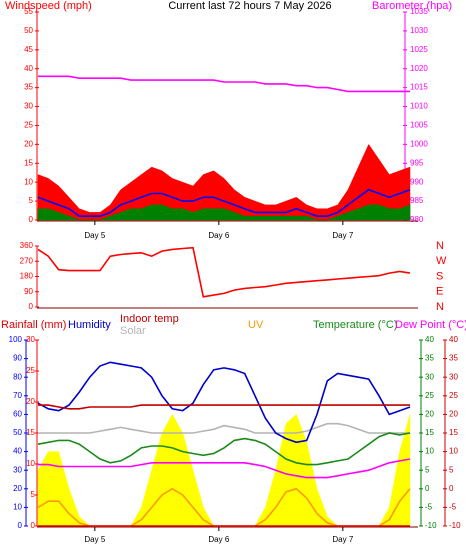 Image resolution: width=466 pixels, height=554 pixels. What do you see at coordinates (149, 319) in the screenshot?
I see `legend-label: Indoor temp` at bounding box center [149, 319].